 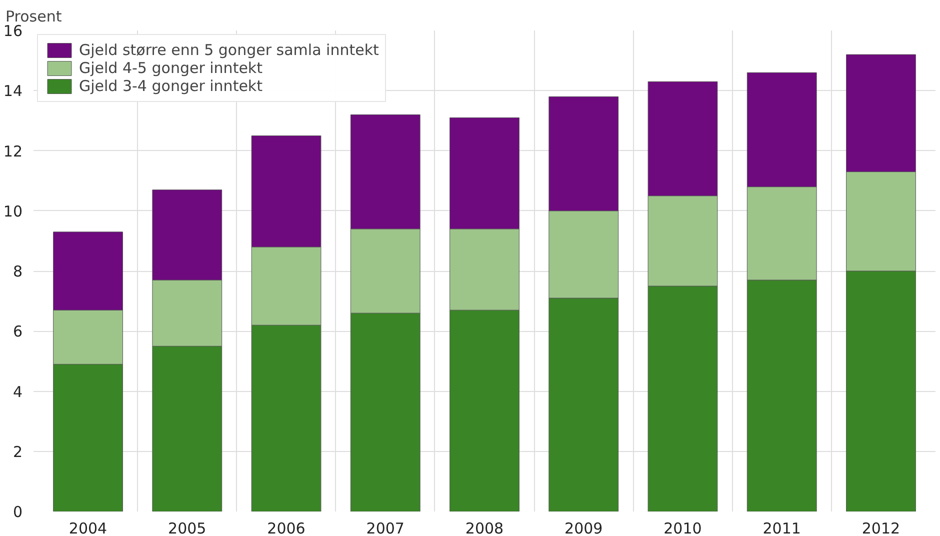 I want to click on y-tick-label: 4, so click(x=17, y=391).